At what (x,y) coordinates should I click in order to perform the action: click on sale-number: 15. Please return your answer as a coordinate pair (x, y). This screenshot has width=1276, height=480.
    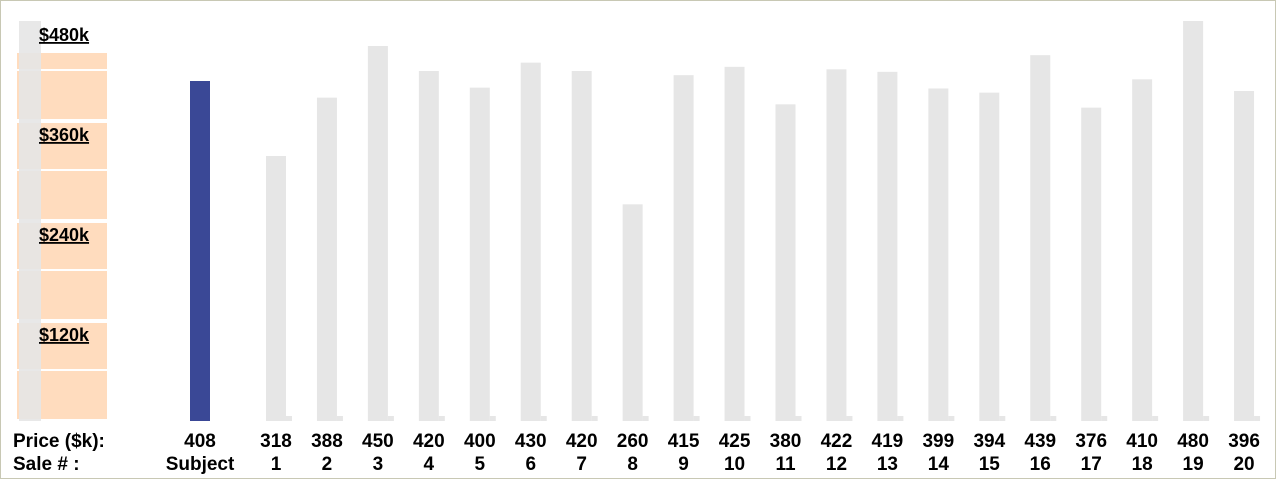
    Looking at the image, I should click on (990, 464).